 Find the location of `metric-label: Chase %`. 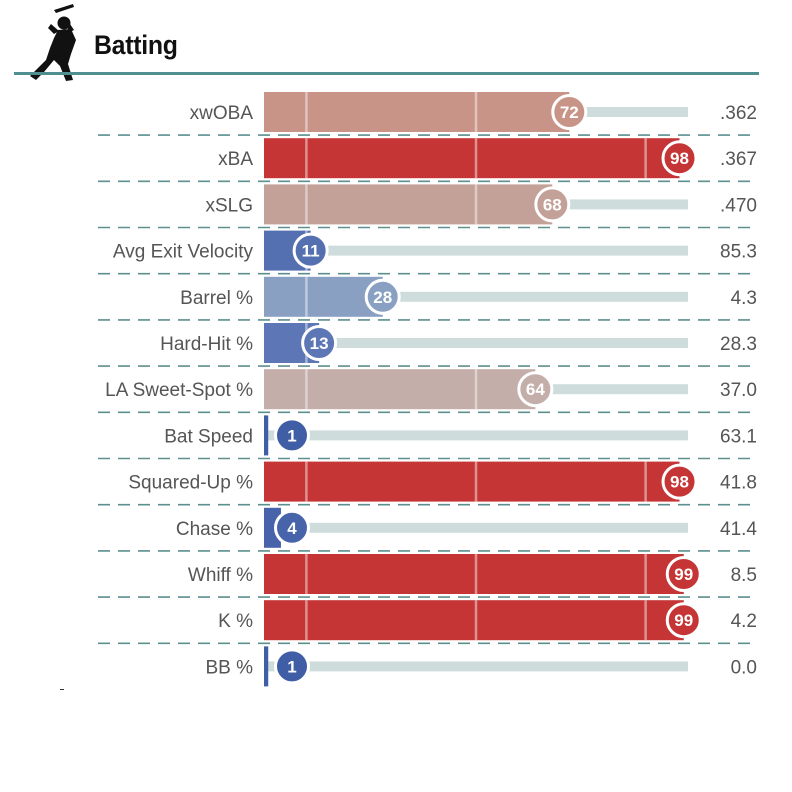

metric-label: Chase % is located at coordinates (214, 529).